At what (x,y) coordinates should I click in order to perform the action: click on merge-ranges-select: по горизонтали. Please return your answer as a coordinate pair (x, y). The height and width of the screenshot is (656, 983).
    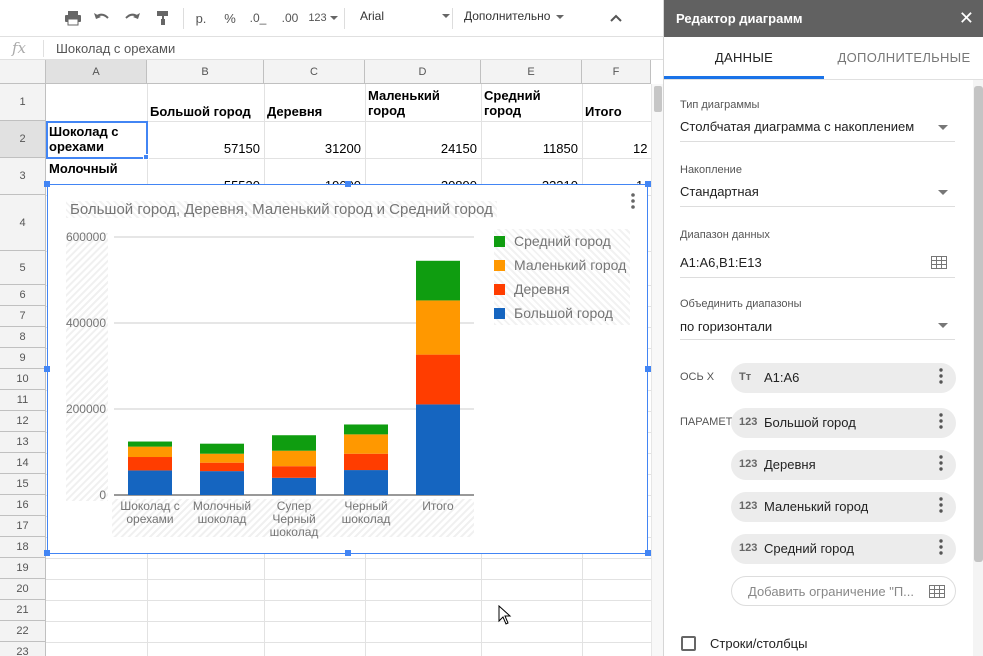
    Looking at the image, I should click on (726, 326).